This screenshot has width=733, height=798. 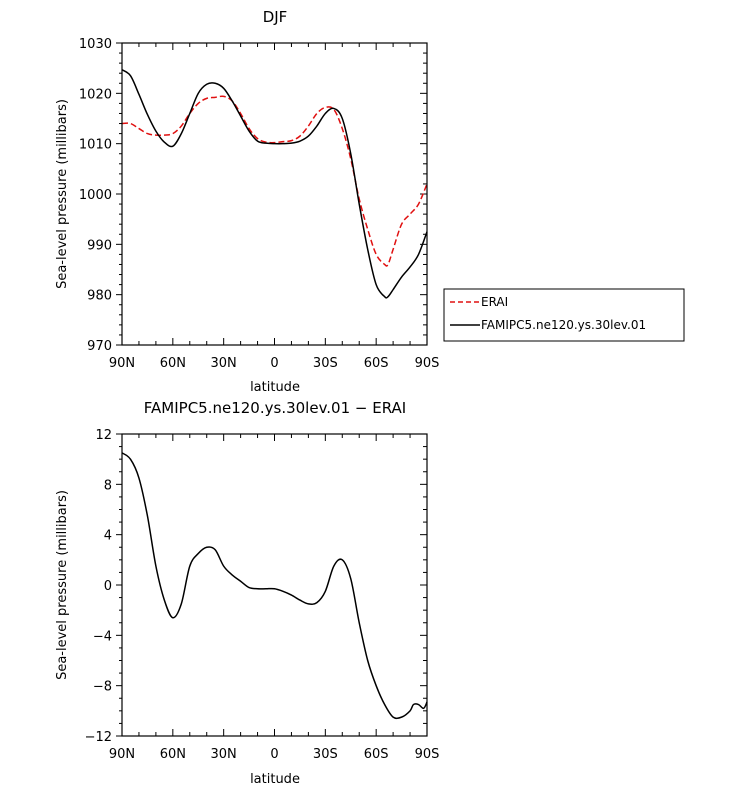 What do you see at coordinates (224, 754) in the screenshot?
I see `bottom-x-tick-label: 30N` at bounding box center [224, 754].